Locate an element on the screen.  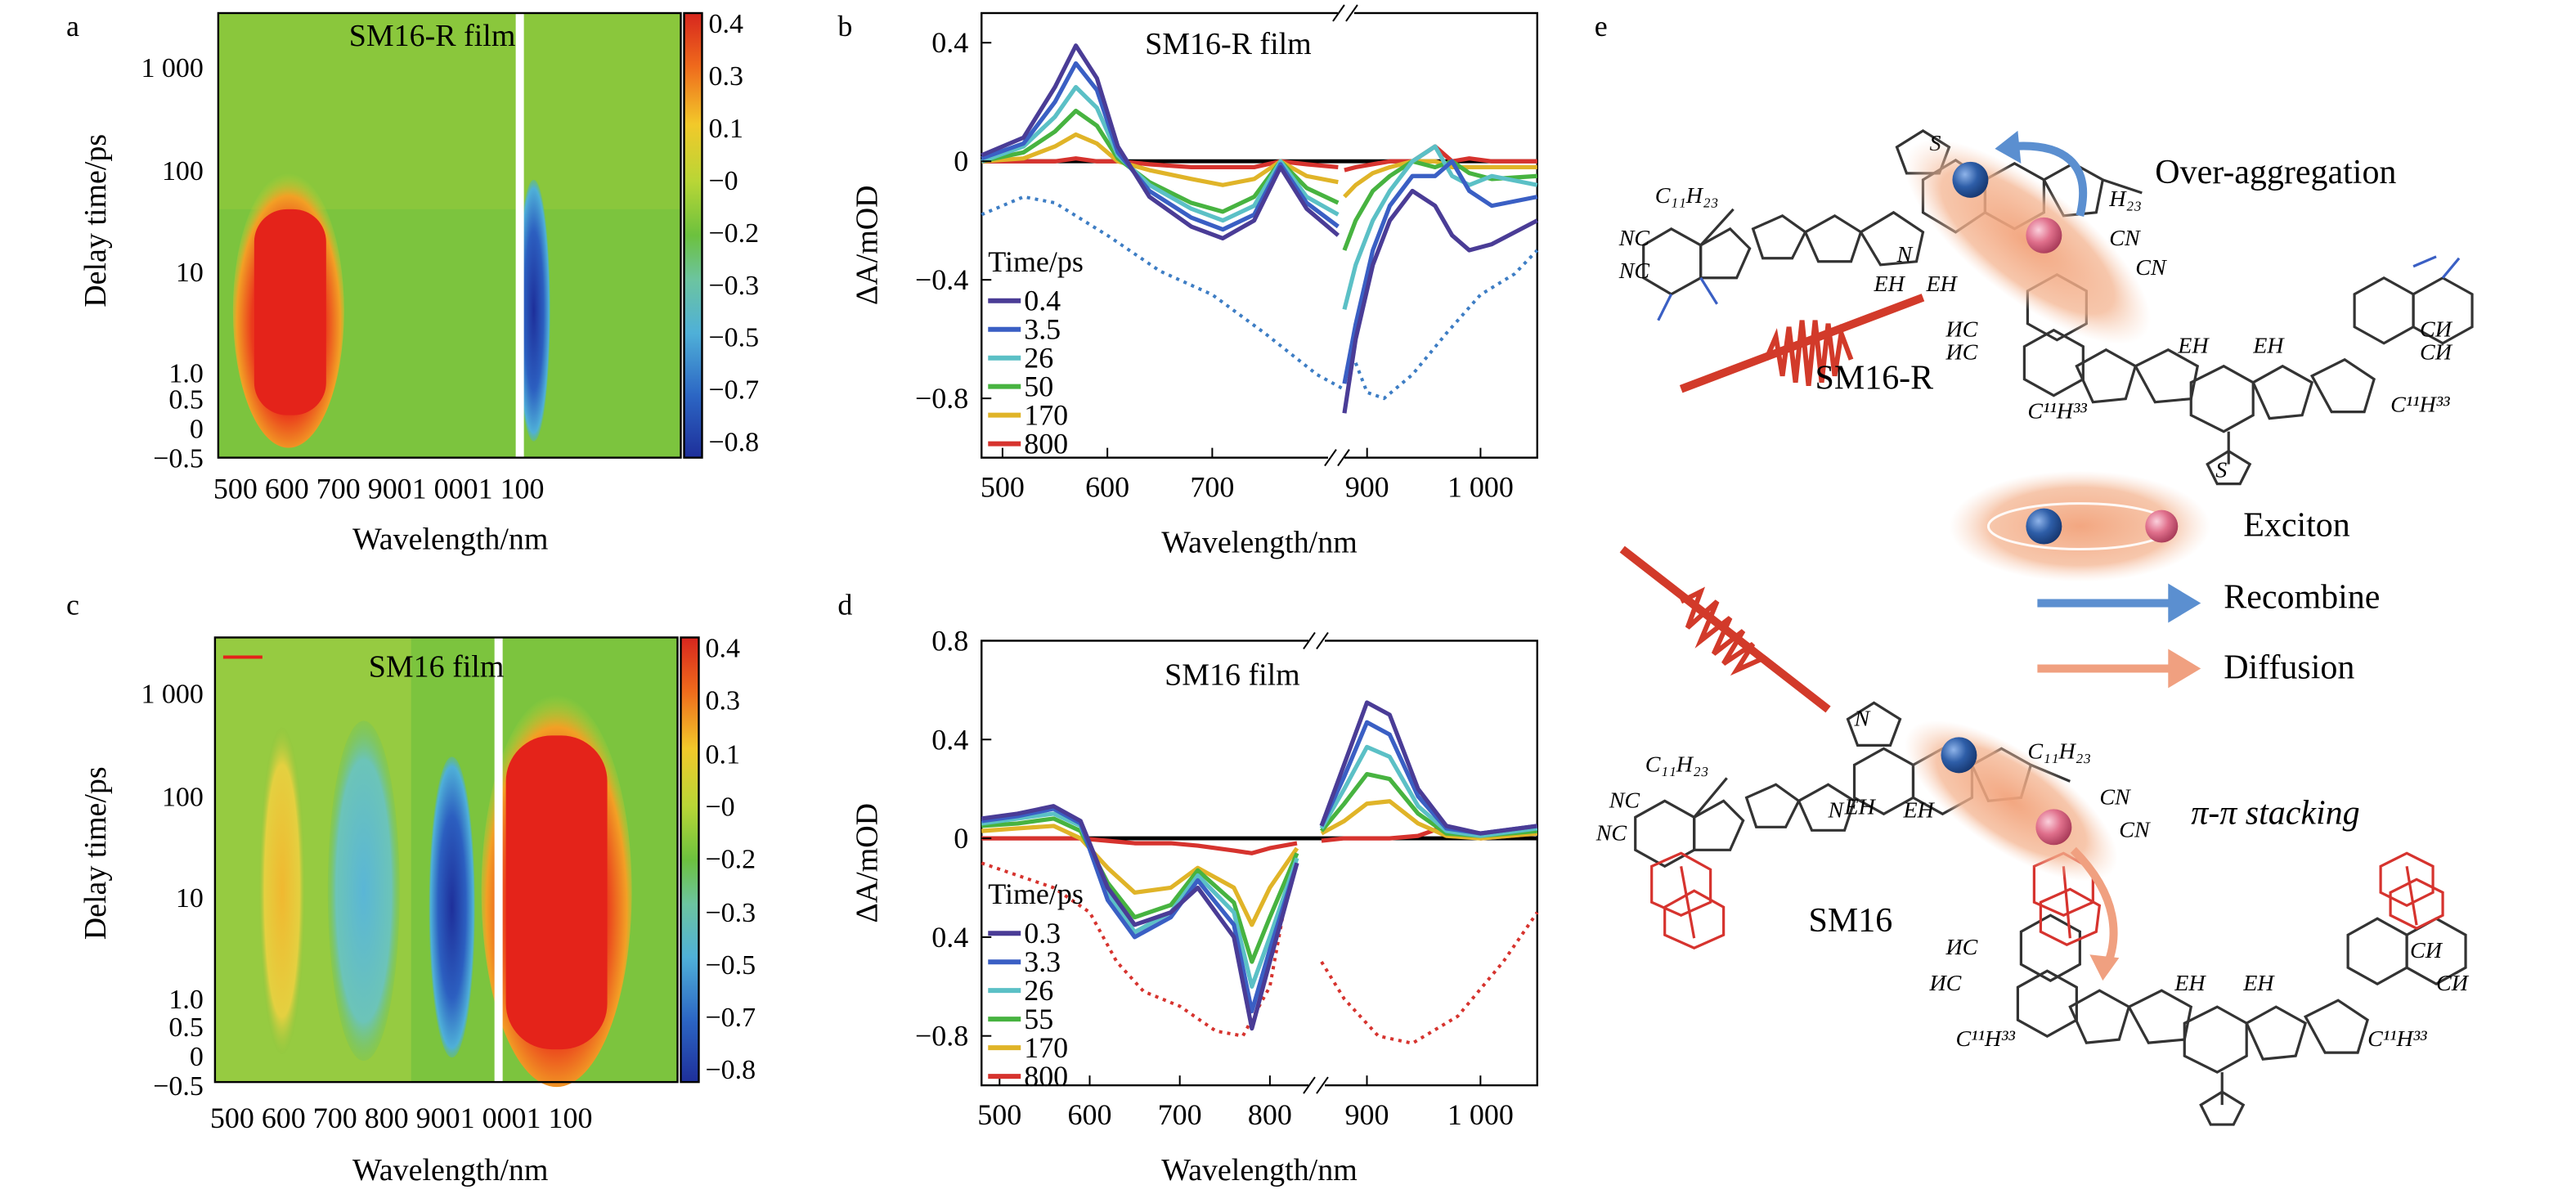
series-line-3.5 is located at coordinates (1440, 271).